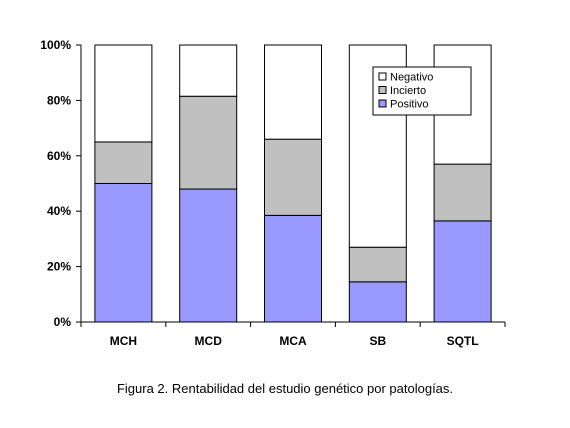 This screenshot has width=570, height=428. What do you see at coordinates (208, 142) in the screenshot?
I see `bar-incierto-mcd` at bounding box center [208, 142].